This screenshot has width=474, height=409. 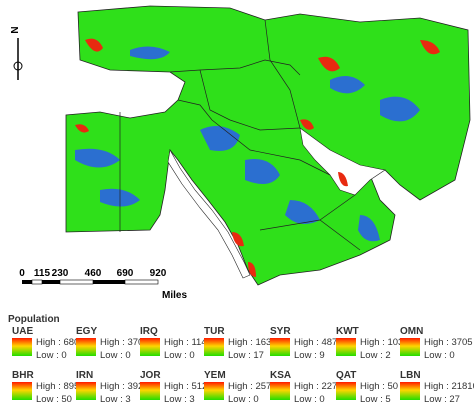 I want to click on high-label: High : 227, so click(x=315, y=386).